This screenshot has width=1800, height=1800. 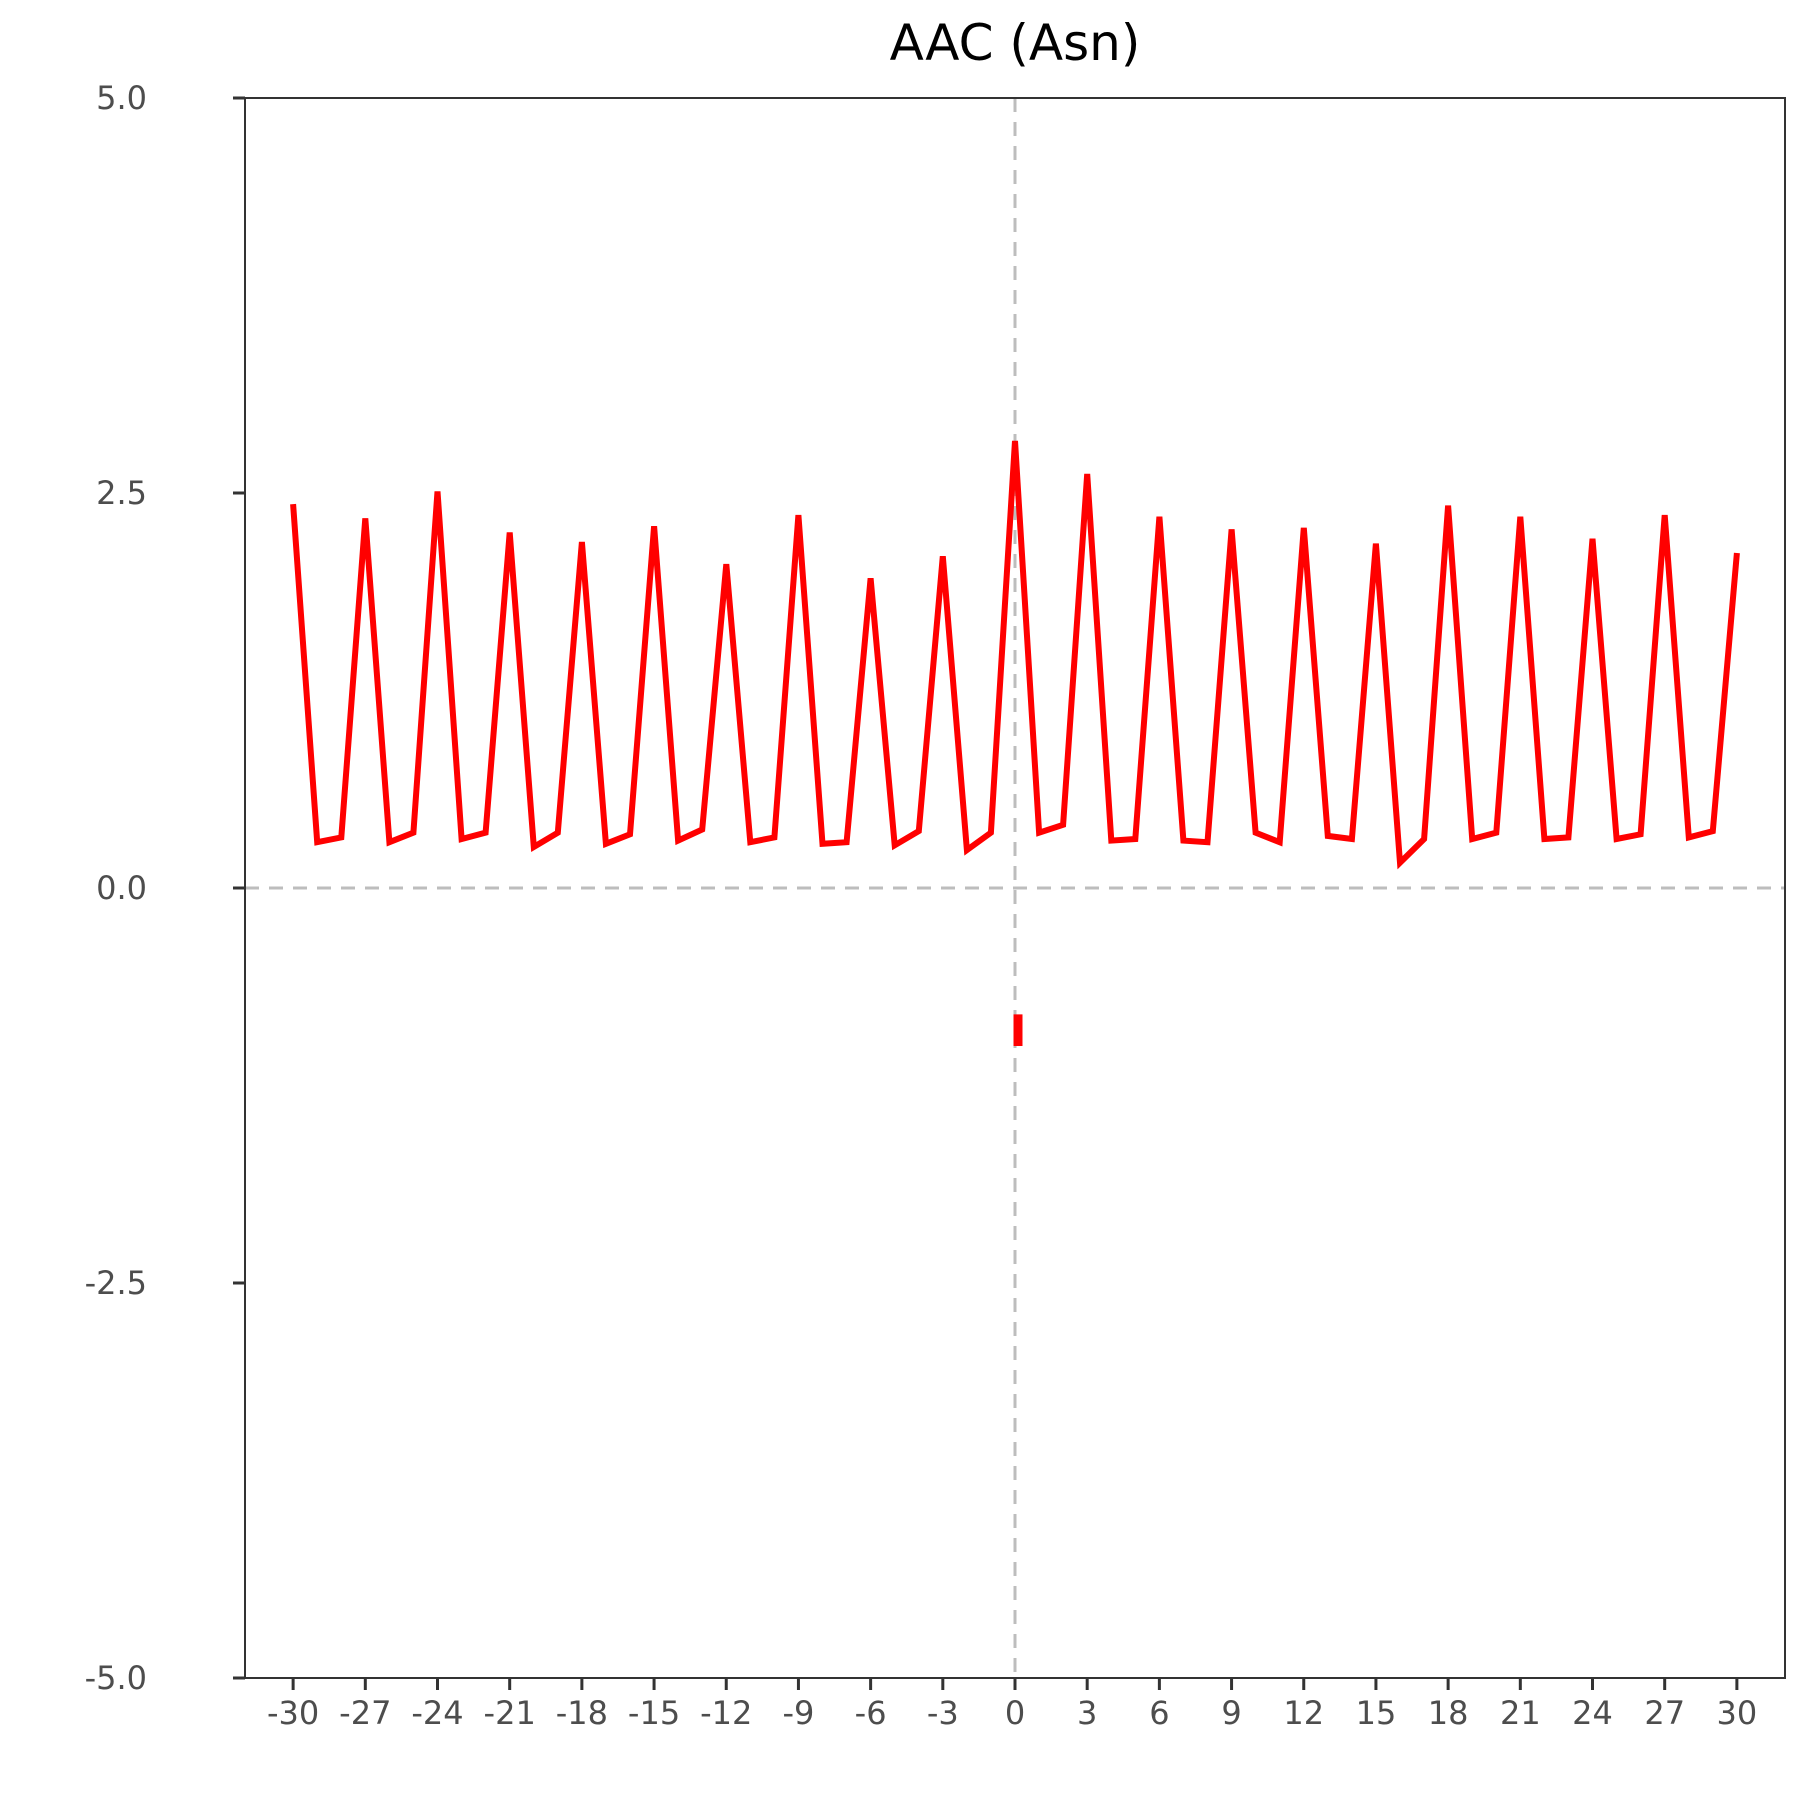 I want to click on x-tick-label: 0, so click(x=1015, y=1713).